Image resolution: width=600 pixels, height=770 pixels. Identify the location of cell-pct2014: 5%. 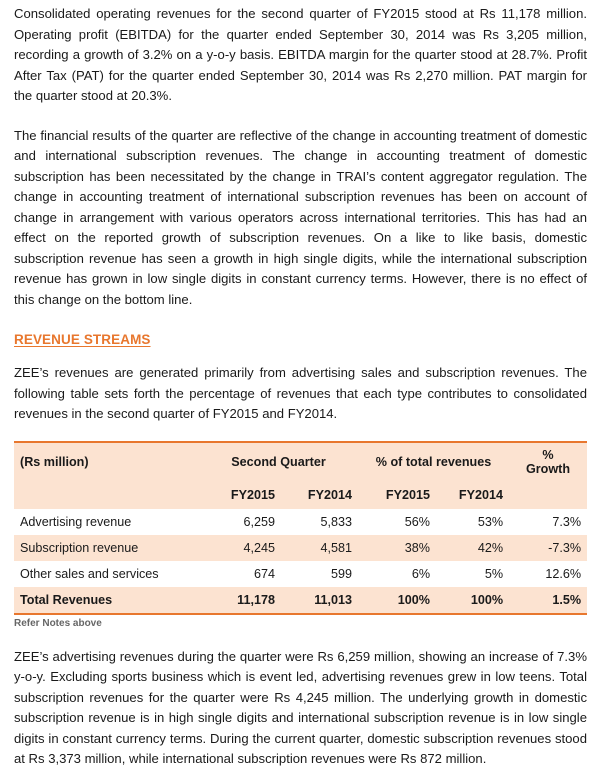
(494, 573).